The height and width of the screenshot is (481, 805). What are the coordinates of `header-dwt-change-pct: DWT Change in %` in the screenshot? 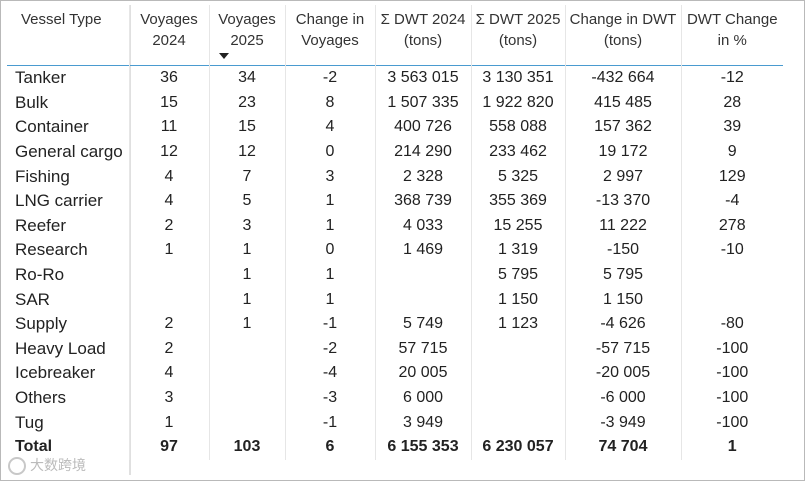 It's located at (732, 30).